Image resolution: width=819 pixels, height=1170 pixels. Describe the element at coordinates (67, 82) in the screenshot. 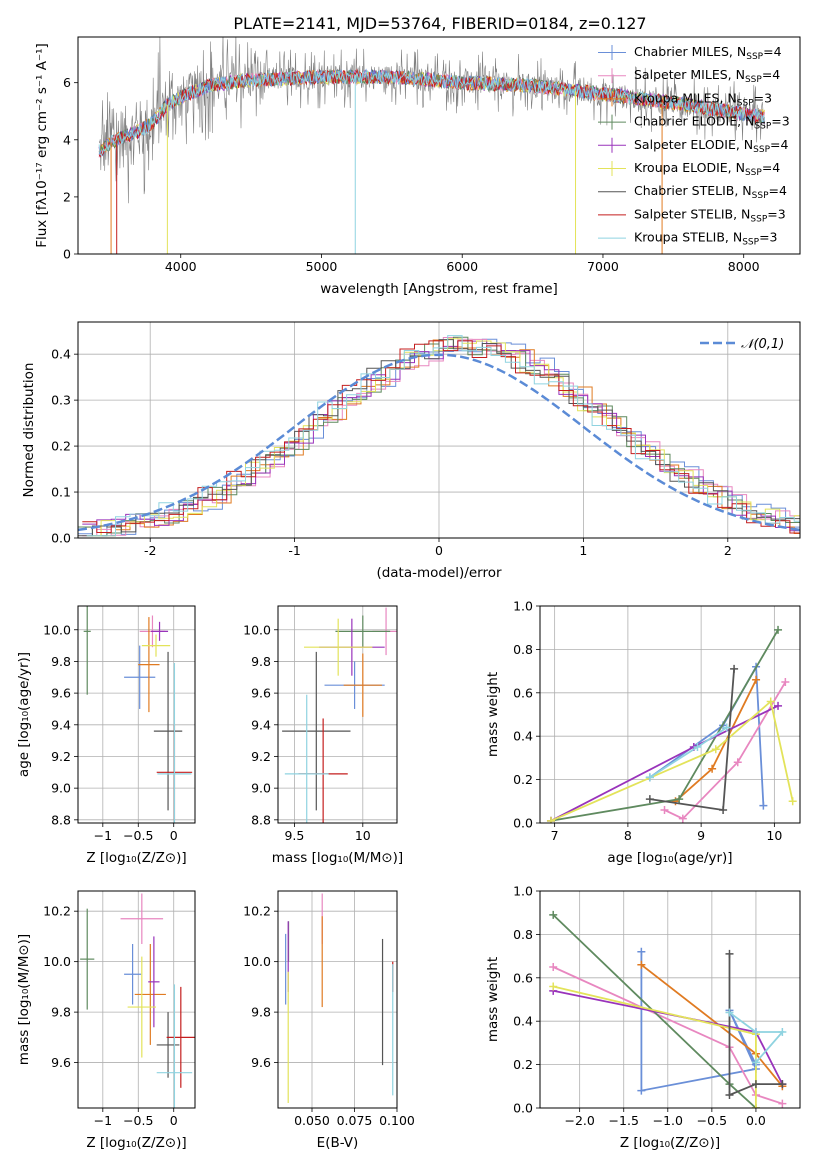

I see `y-tick-label: 6` at that location.